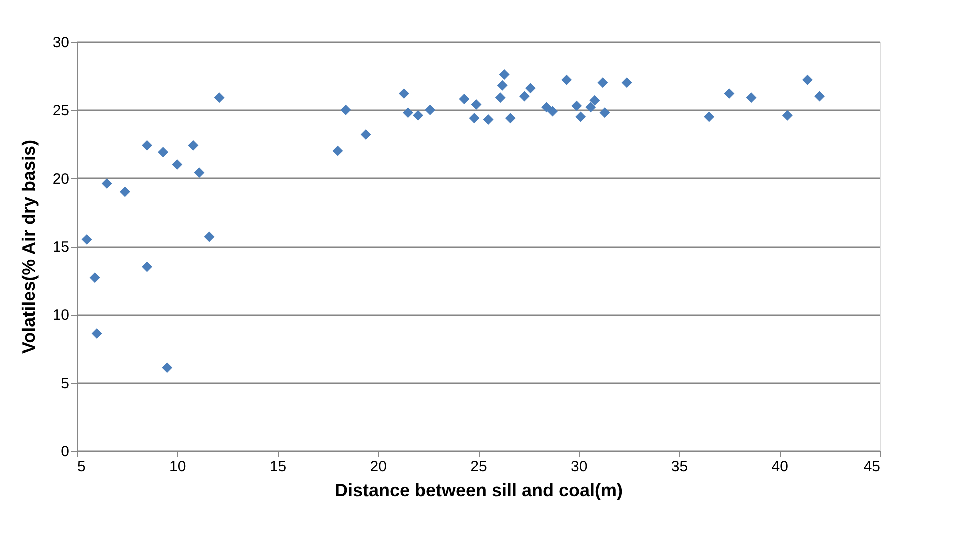 The image size is (957, 559). Describe the element at coordinates (61, 111) in the screenshot. I see `y-tick-label: 25` at that location.